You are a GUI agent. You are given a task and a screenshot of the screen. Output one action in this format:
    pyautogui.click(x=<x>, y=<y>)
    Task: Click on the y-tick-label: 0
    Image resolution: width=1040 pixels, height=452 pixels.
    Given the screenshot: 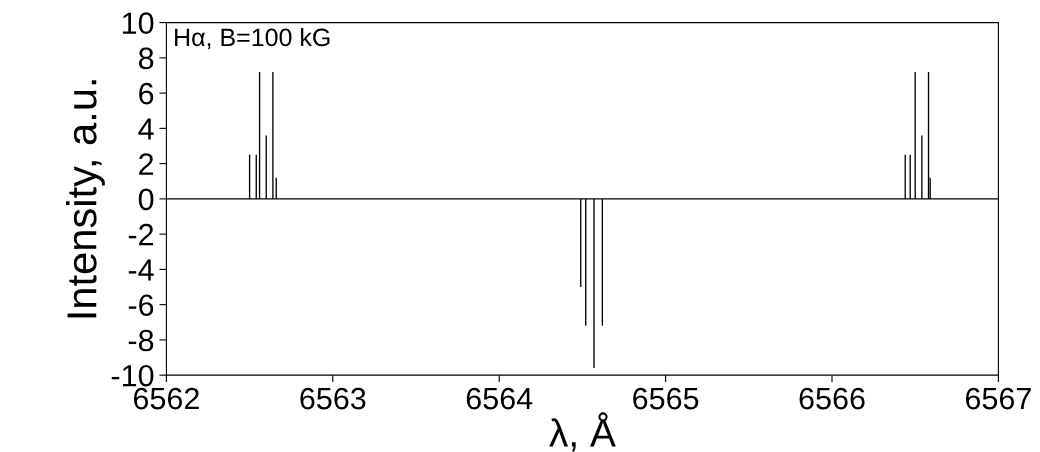 What is the action you would take?
    pyautogui.click(x=146, y=199)
    